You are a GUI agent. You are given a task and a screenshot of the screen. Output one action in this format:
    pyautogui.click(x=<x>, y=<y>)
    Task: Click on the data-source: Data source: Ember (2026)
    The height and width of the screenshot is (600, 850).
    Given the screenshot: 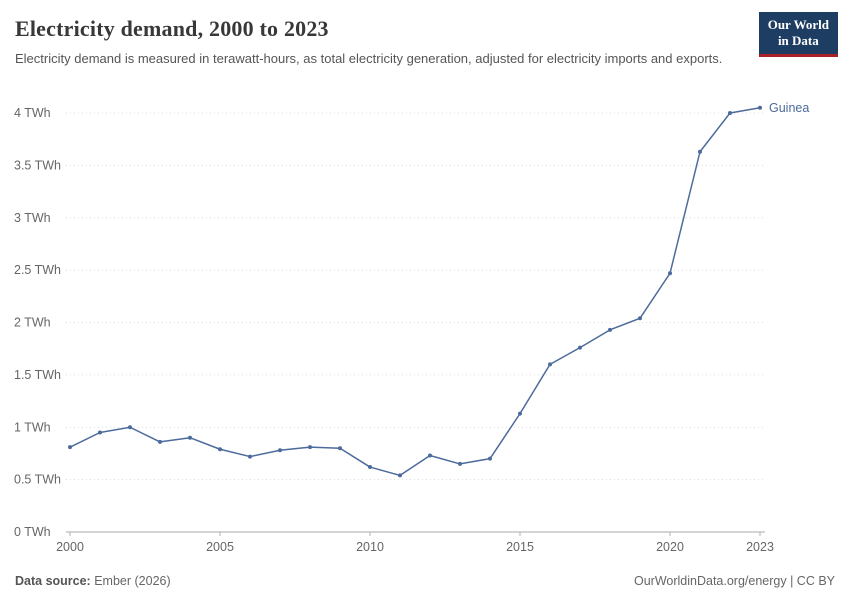 What is the action you would take?
    pyautogui.click(x=93, y=581)
    